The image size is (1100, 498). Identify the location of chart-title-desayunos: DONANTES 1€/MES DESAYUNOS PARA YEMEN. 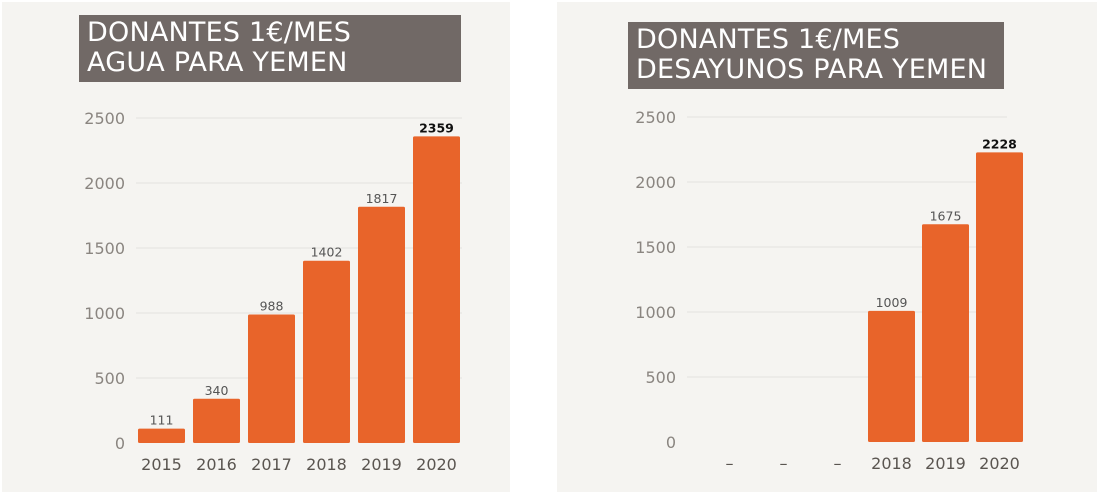
(816, 55).